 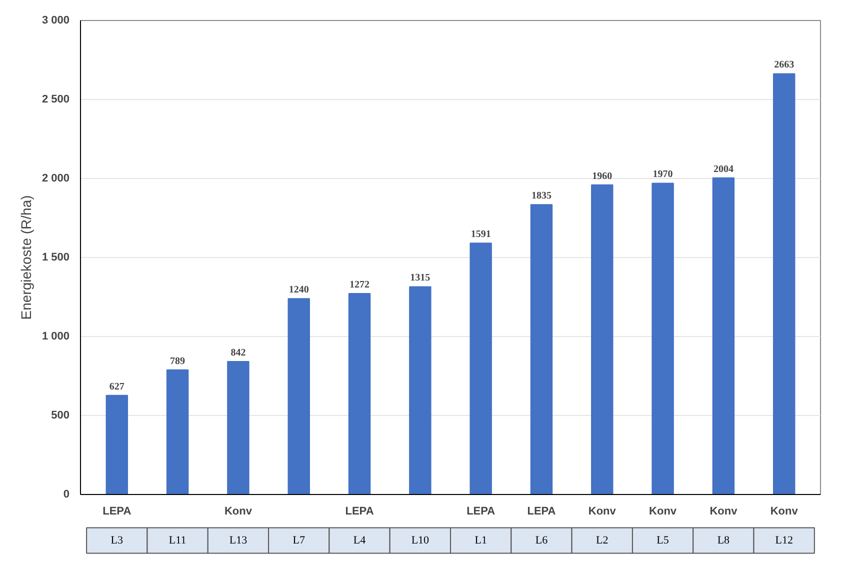 What do you see at coordinates (360, 285) in the screenshot?
I see `data-label: 1272` at bounding box center [360, 285].